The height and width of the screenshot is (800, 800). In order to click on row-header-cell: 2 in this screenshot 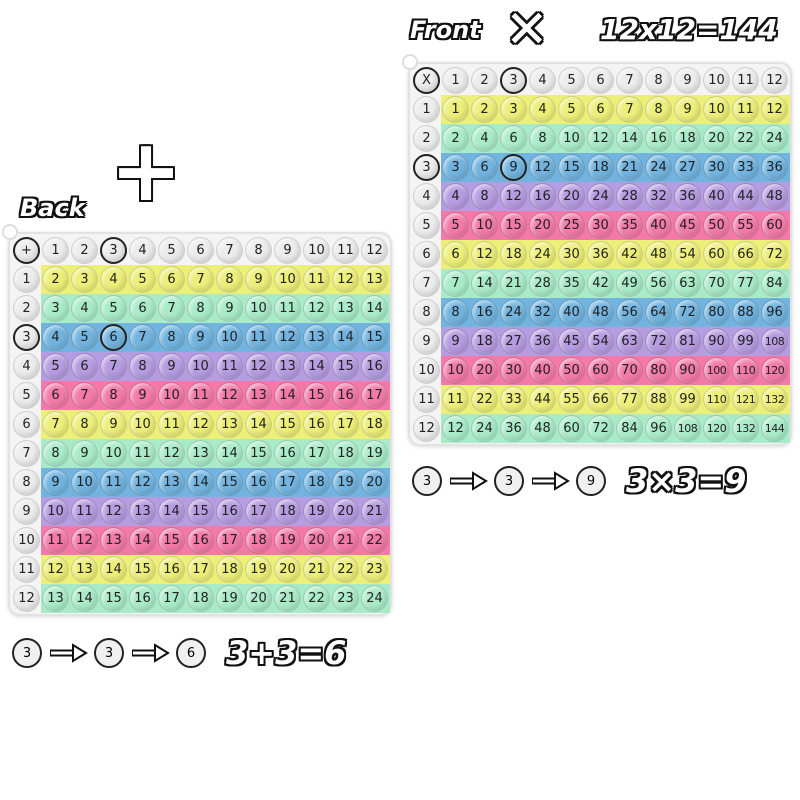, I will do `click(26, 308)`.